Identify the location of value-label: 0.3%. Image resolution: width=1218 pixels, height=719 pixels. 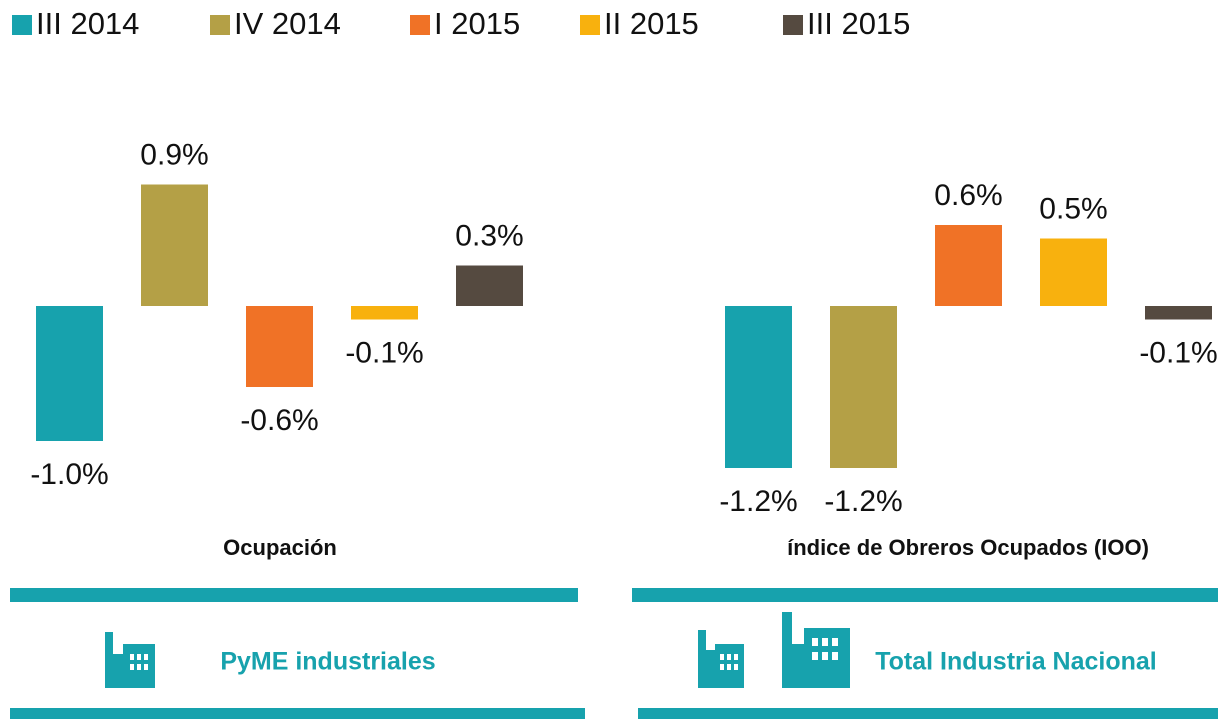
(489, 235).